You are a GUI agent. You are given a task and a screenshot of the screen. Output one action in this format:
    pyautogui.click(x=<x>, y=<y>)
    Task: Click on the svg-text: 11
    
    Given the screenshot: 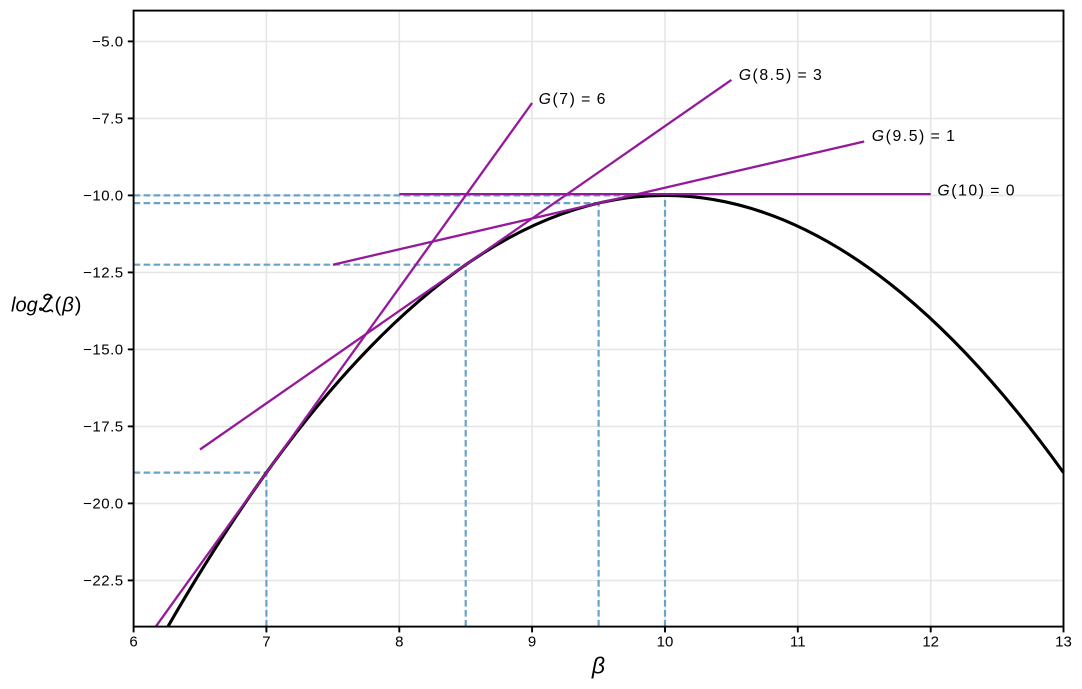 What is the action you would take?
    pyautogui.click(x=798, y=642)
    